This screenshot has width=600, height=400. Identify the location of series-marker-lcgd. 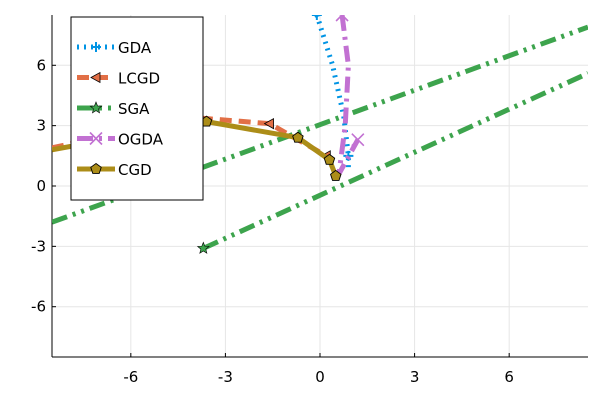
(268, 123).